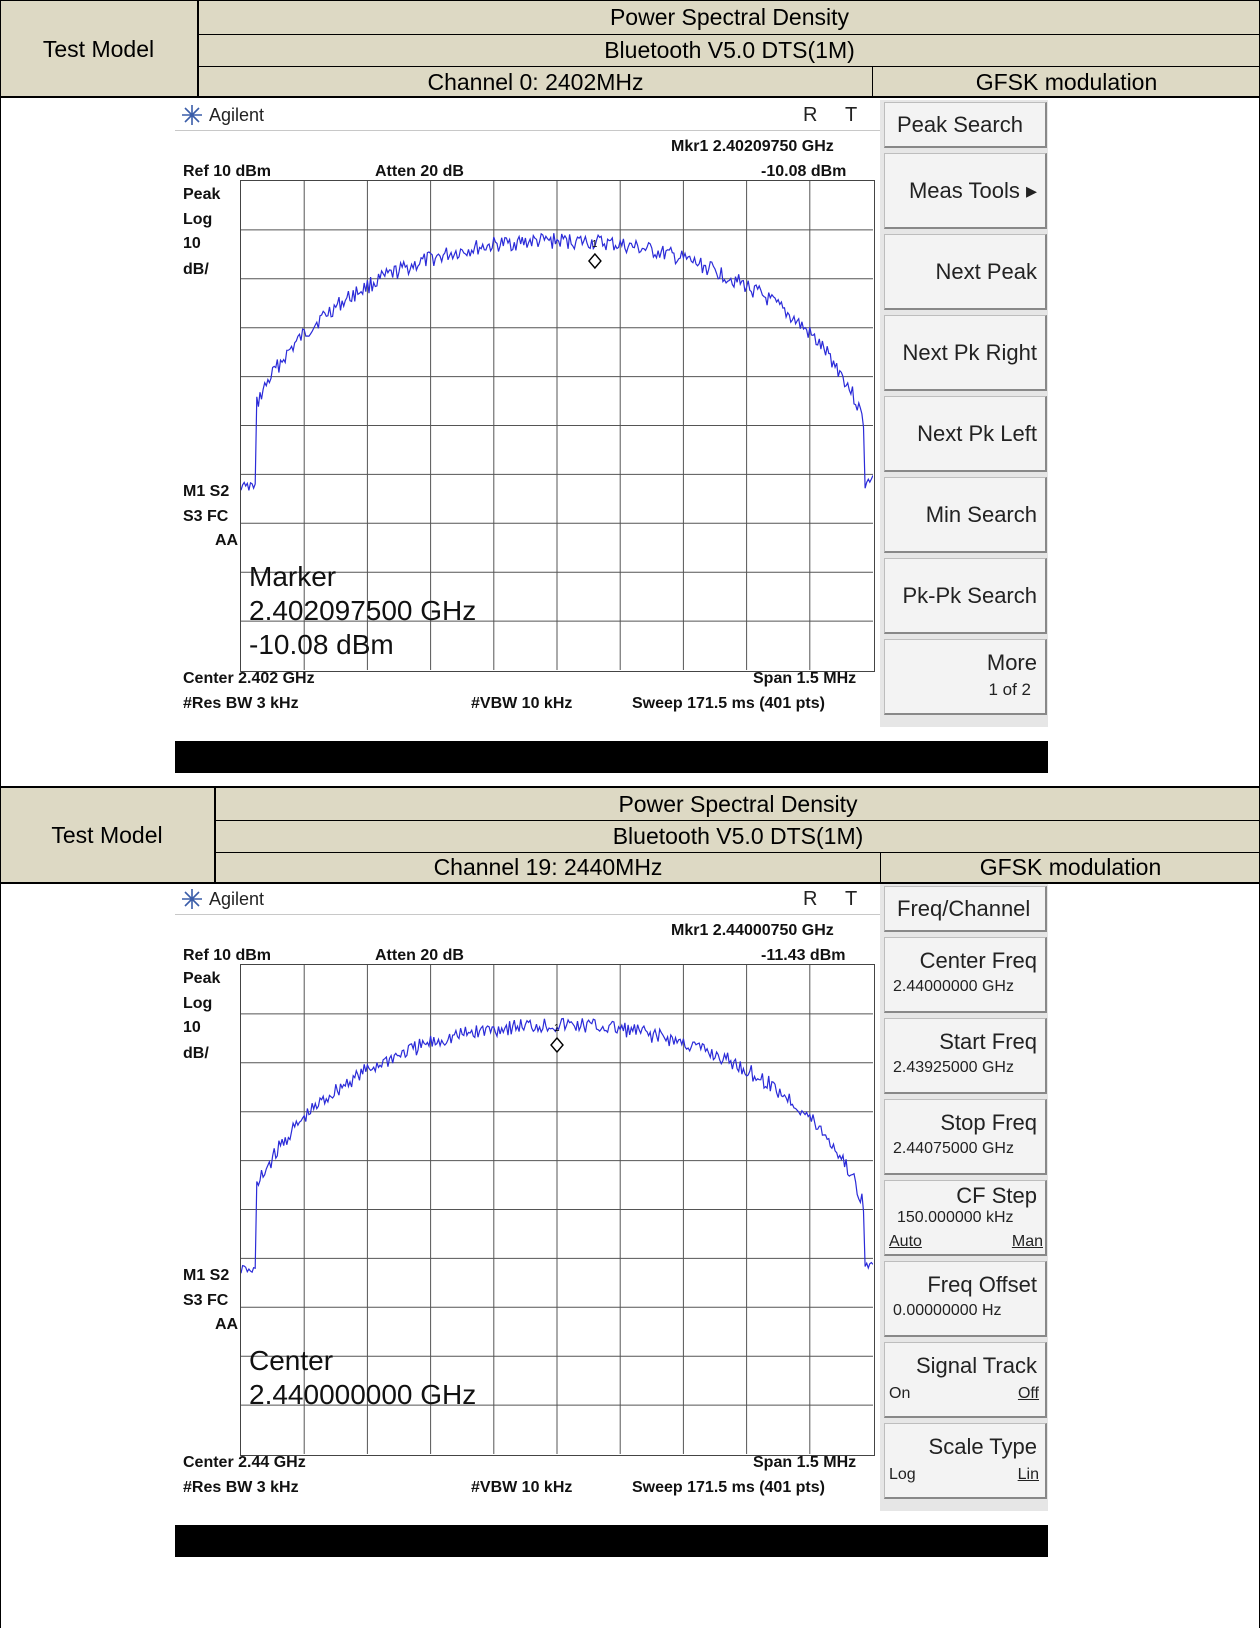 The height and width of the screenshot is (1628, 1260). I want to click on softkey-stop-freq: Stop Freq 2.44075000 GHz, so click(965, 1137).